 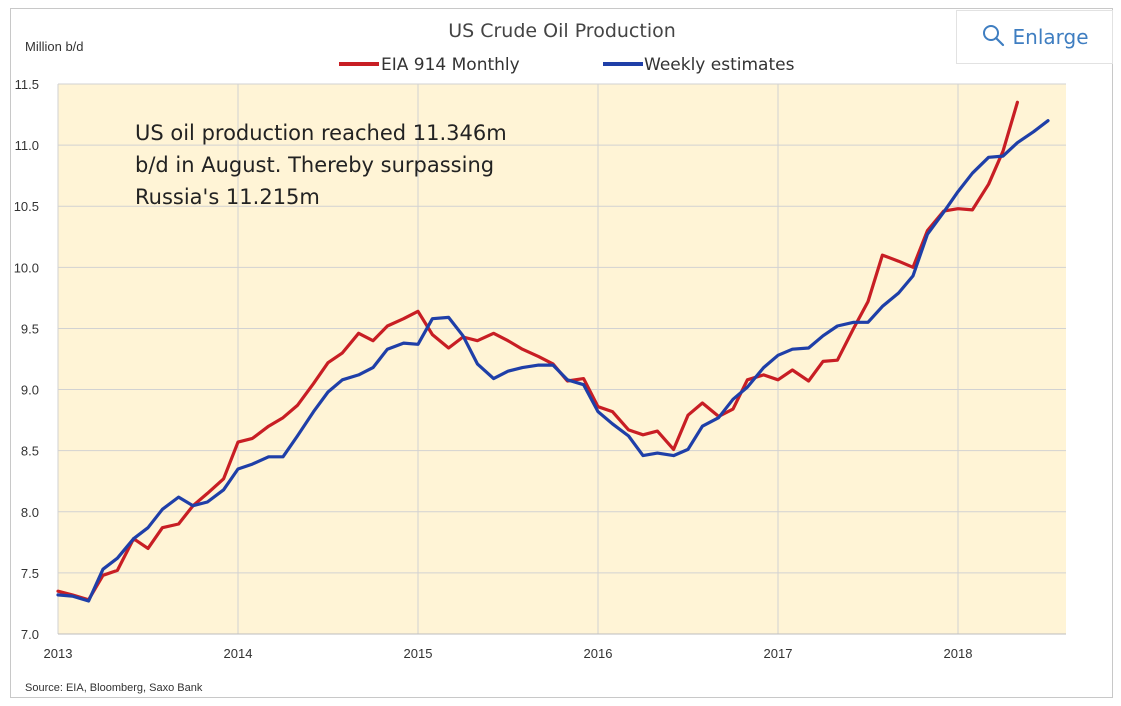 I want to click on annotation-line-1: US oil production reached 11.346m, so click(x=321, y=133).